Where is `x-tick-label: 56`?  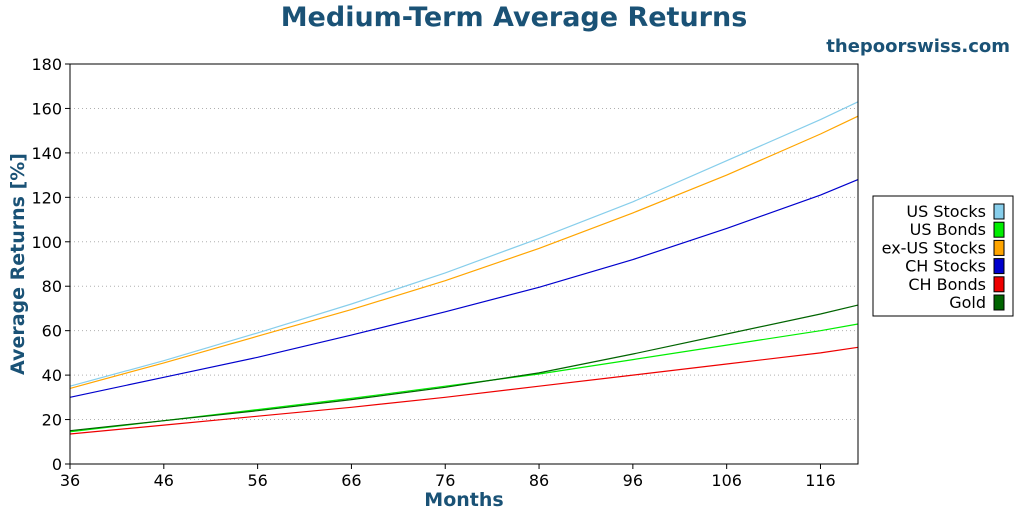 x-tick-label: 56 is located at coordinates (257, 480).